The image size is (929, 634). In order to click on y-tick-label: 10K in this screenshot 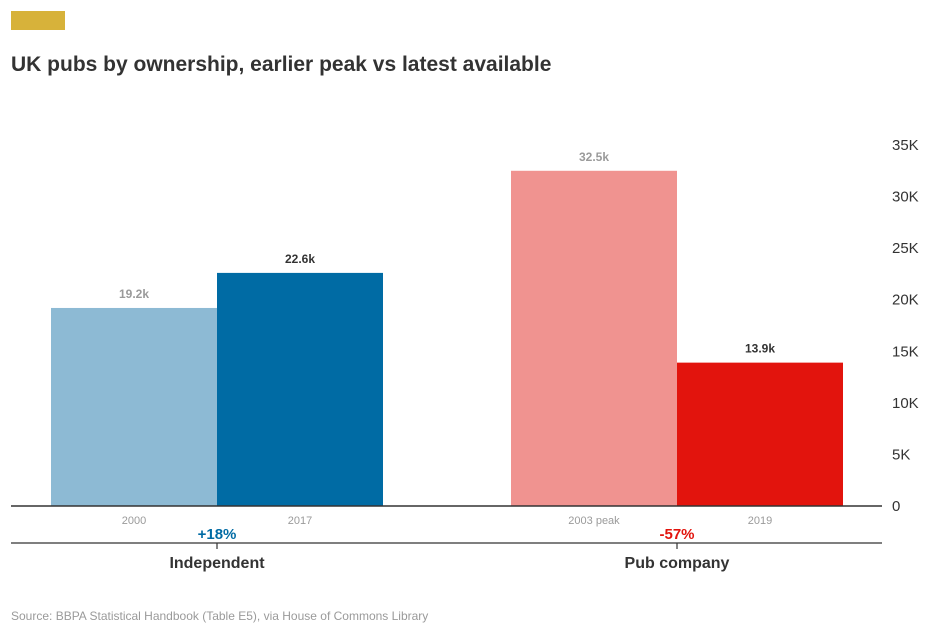, I will do `click(905, 403)`.